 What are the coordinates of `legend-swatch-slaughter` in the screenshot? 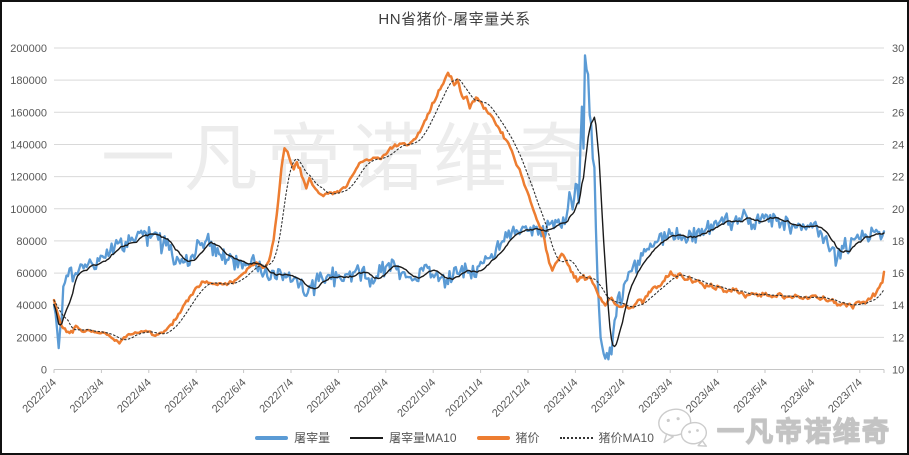 It's located at (272, 437).